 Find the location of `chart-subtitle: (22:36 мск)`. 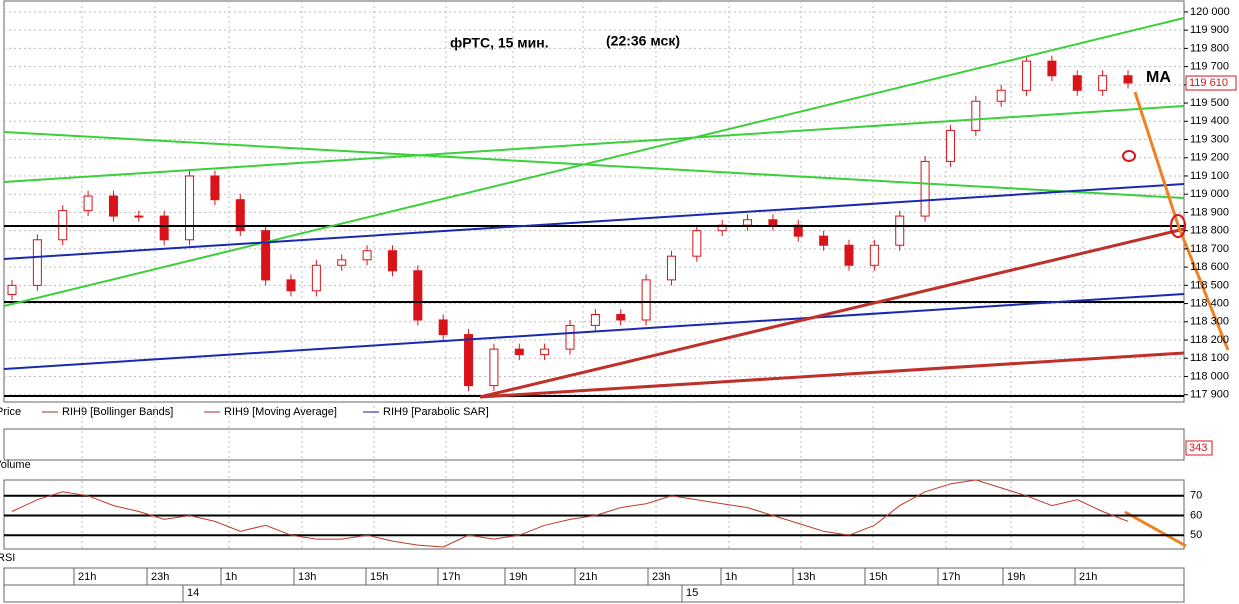

chart-subtitle: (22:36 мск) is located at coordinates (643, 41).